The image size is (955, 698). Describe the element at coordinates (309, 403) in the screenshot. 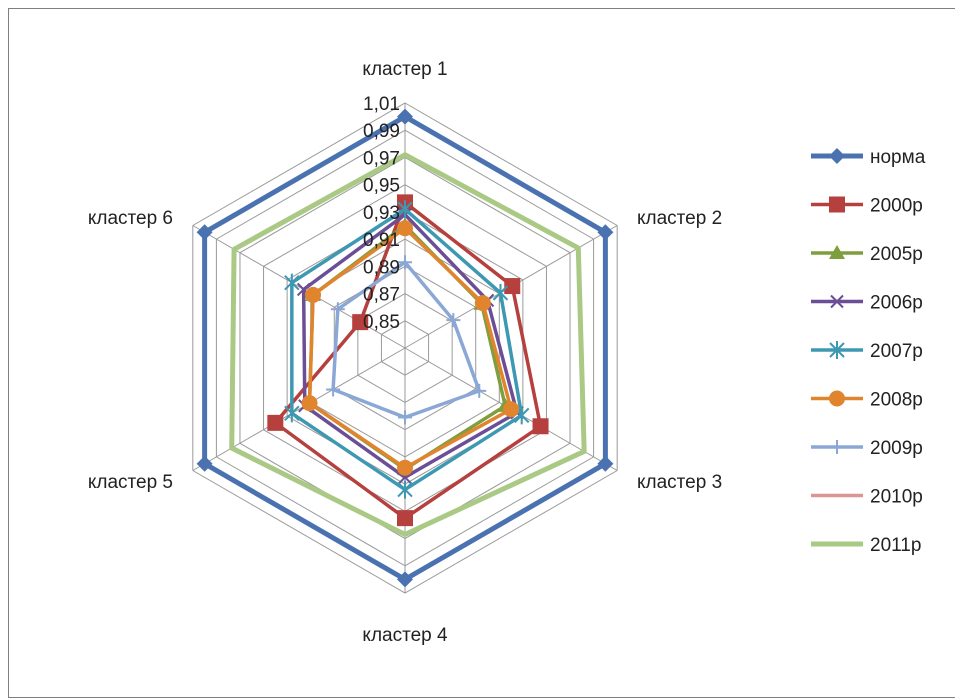

I see `point-2008р-5` at that location.